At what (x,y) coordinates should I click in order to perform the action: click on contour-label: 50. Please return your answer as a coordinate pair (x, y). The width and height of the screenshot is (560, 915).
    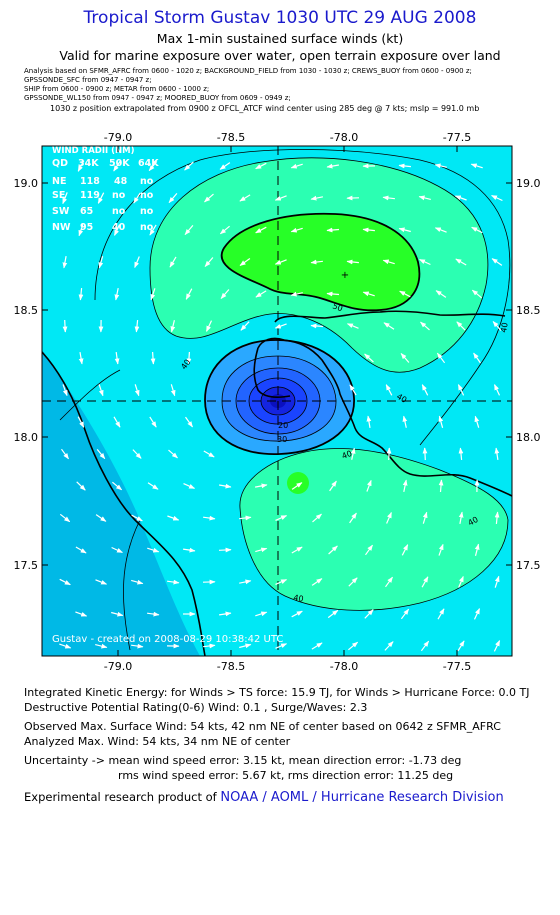
    Looking at the image, I should click on (337, 307).